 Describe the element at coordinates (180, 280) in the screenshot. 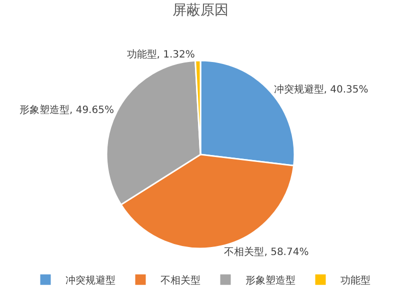

I see `legend-label: 不相关型` at that location.